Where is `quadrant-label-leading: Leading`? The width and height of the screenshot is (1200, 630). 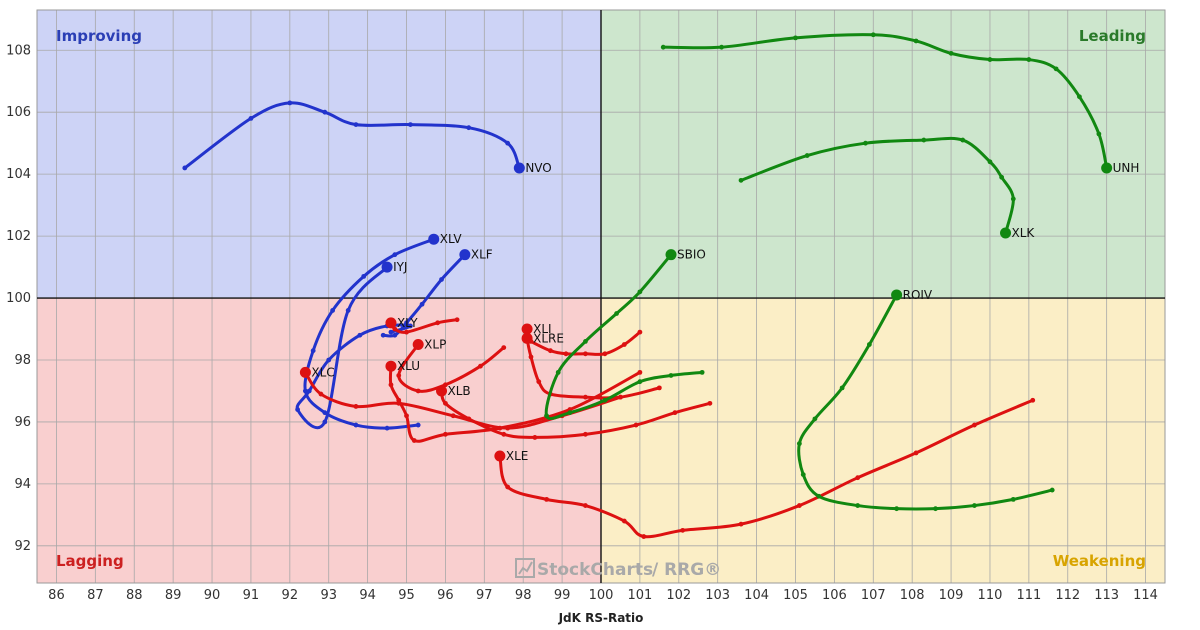 quadrant-label-leading: Leading is located at coordinates (1112, 36).